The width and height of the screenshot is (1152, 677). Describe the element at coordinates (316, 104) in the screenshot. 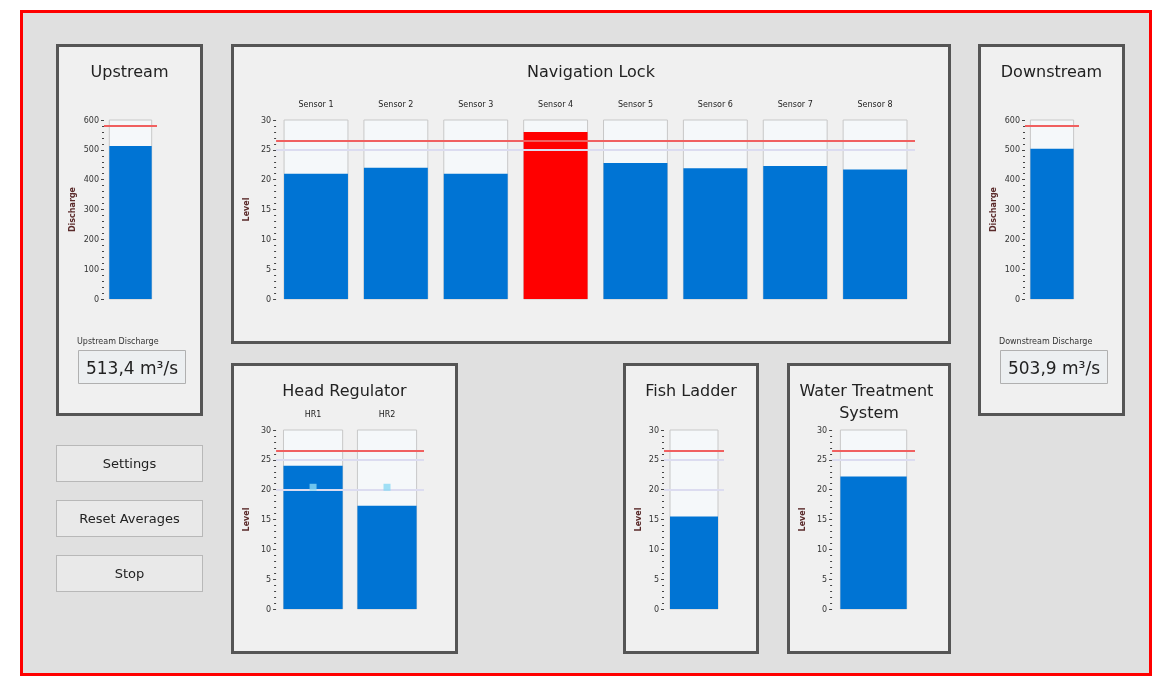

I see `x-tick-label: Sensor 1` at that location.